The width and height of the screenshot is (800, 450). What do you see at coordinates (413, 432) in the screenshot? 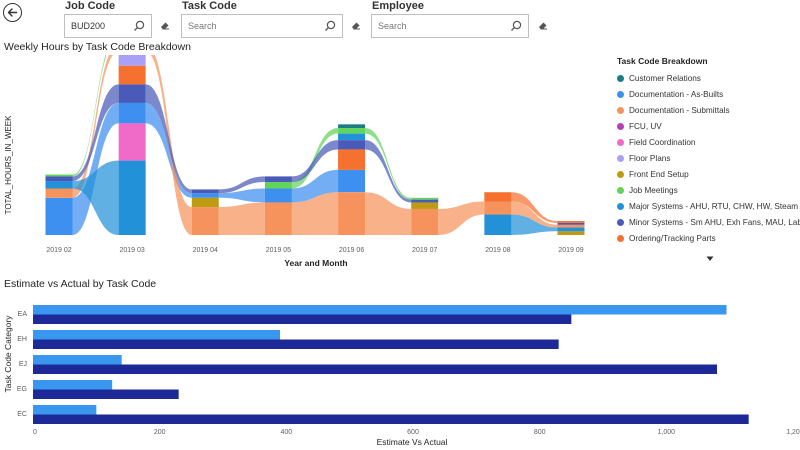
I see `x-tick-label: 600` at bounding box center [413, 432].